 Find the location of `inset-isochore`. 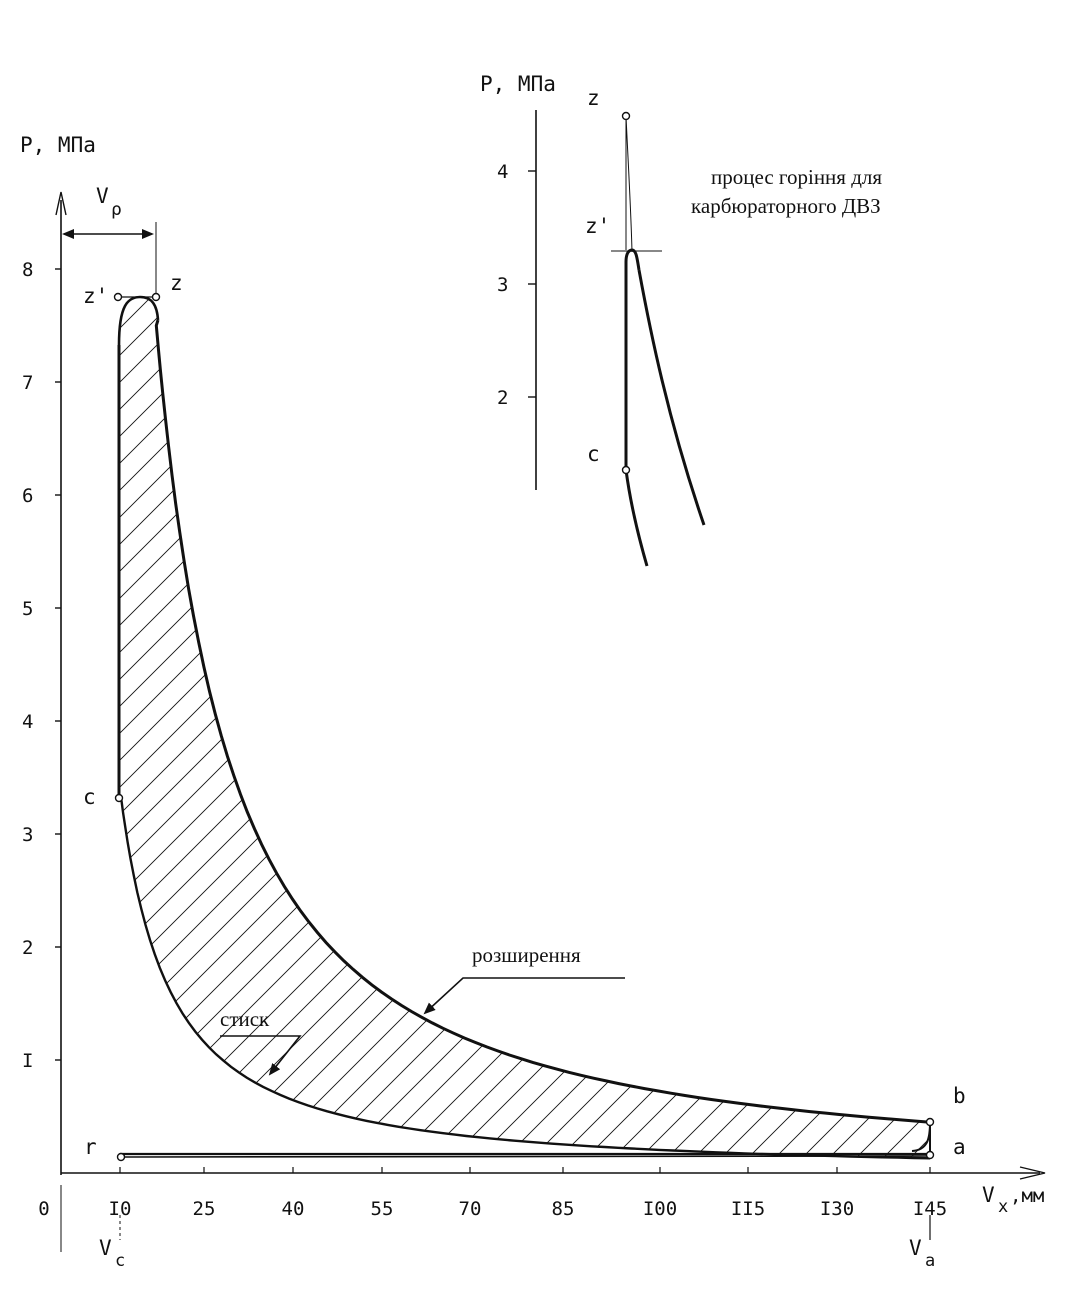

inset-isochore is located at coordinates (632, 359).